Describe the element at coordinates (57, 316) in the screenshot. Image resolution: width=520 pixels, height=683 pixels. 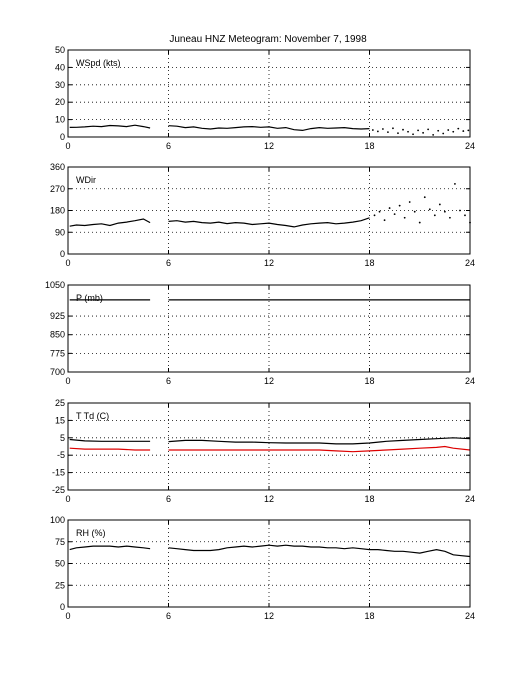
I see `y-tick-label: 925` at that location.